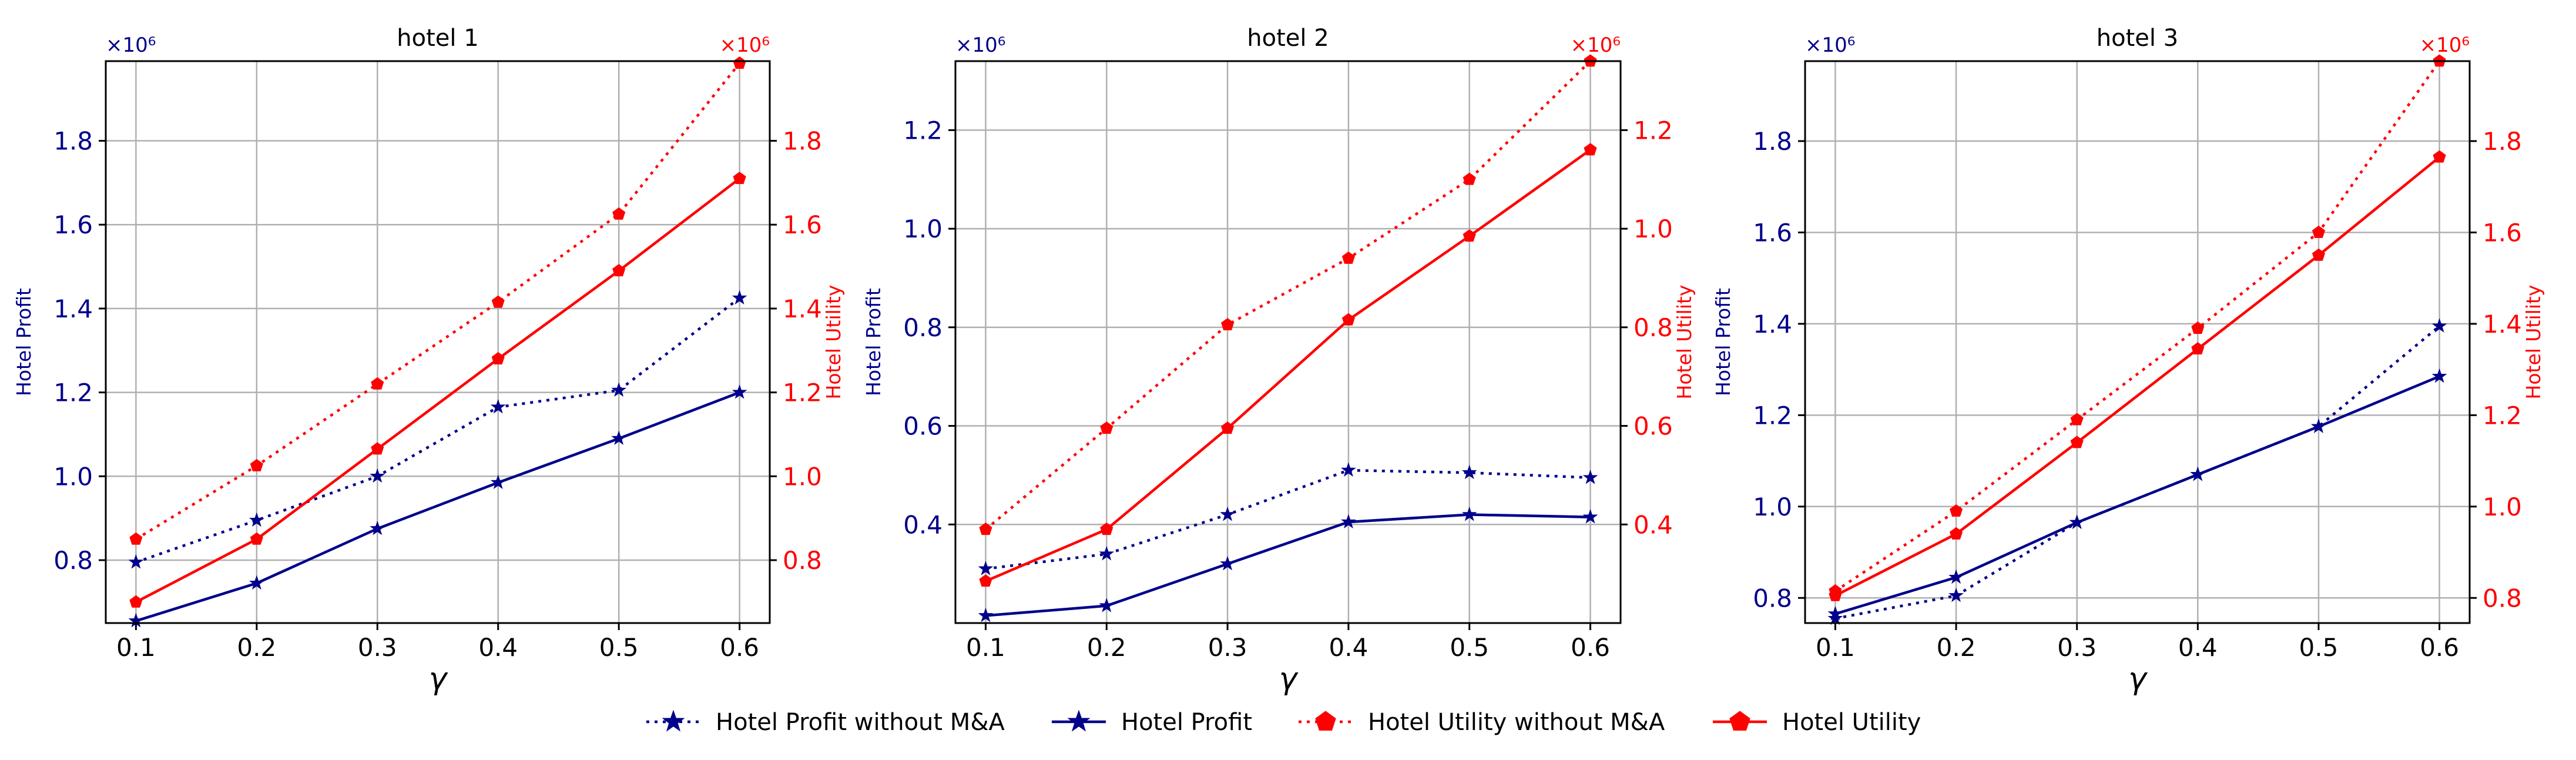 This screenshot has height=760, width=2576. Describe the element at coordinates (1288, 38) in the screenshot. I see `chart-title: hotel 2` at that location.